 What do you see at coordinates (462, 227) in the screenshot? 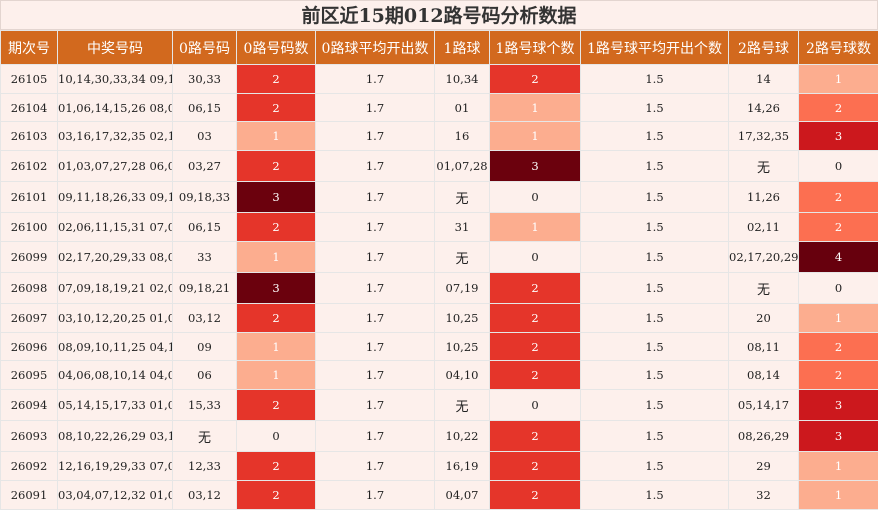
I see `route1-cell: 31` at bounding box center [462, 227].